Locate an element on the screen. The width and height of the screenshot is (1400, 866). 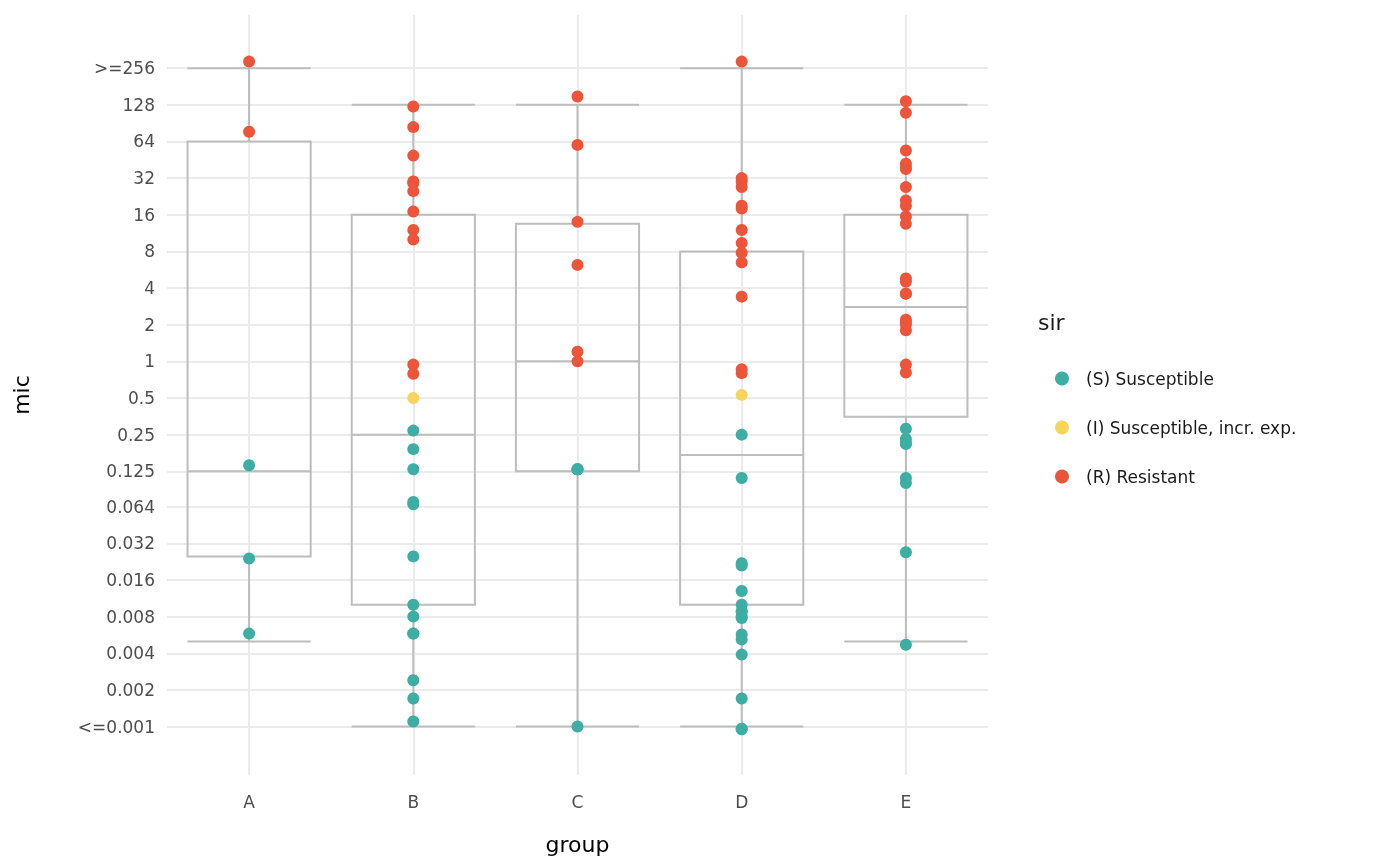
x-tick-label: C is located at coordinates (577, 801).